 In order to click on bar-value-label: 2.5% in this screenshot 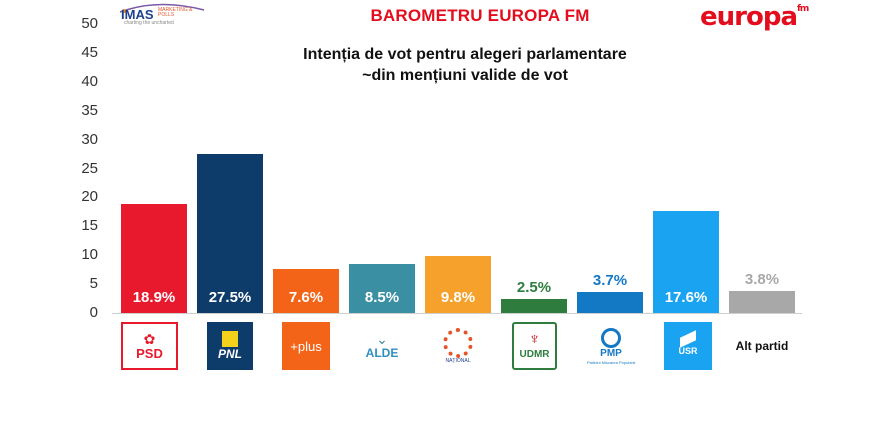, I will do `click(534, 287)`.